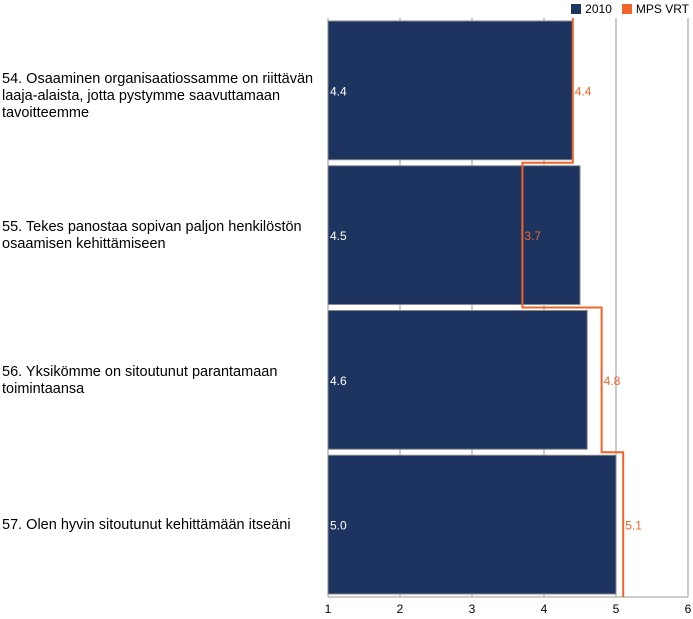 This screenshot has width=693, height=619. I want to click on x-tick-label: 3, so click(472, 609).